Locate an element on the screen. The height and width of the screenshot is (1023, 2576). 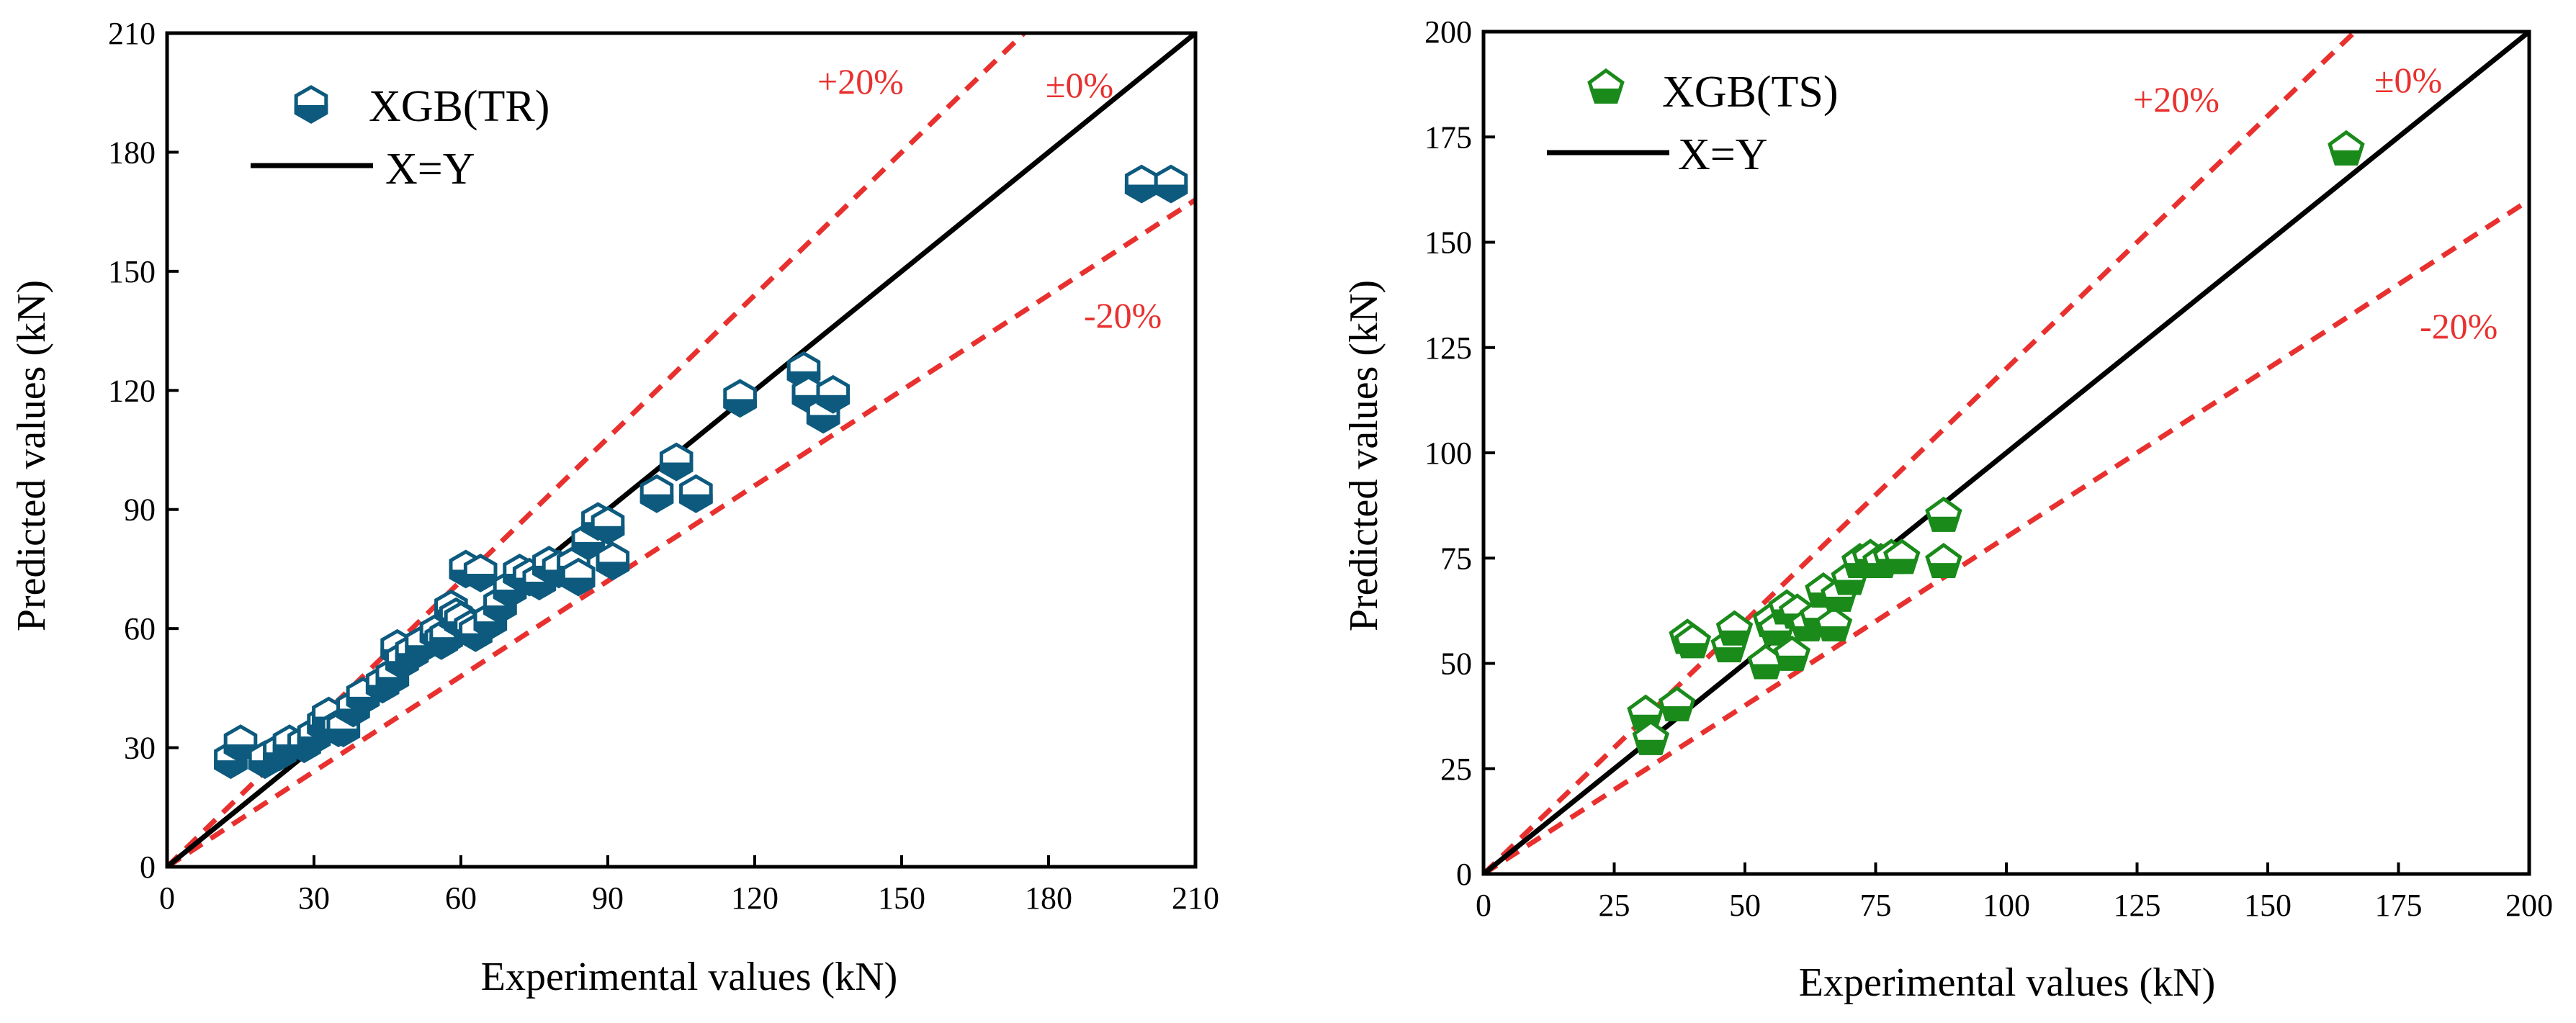
y-tick-label: 60 is located at coordinates (140, 628).